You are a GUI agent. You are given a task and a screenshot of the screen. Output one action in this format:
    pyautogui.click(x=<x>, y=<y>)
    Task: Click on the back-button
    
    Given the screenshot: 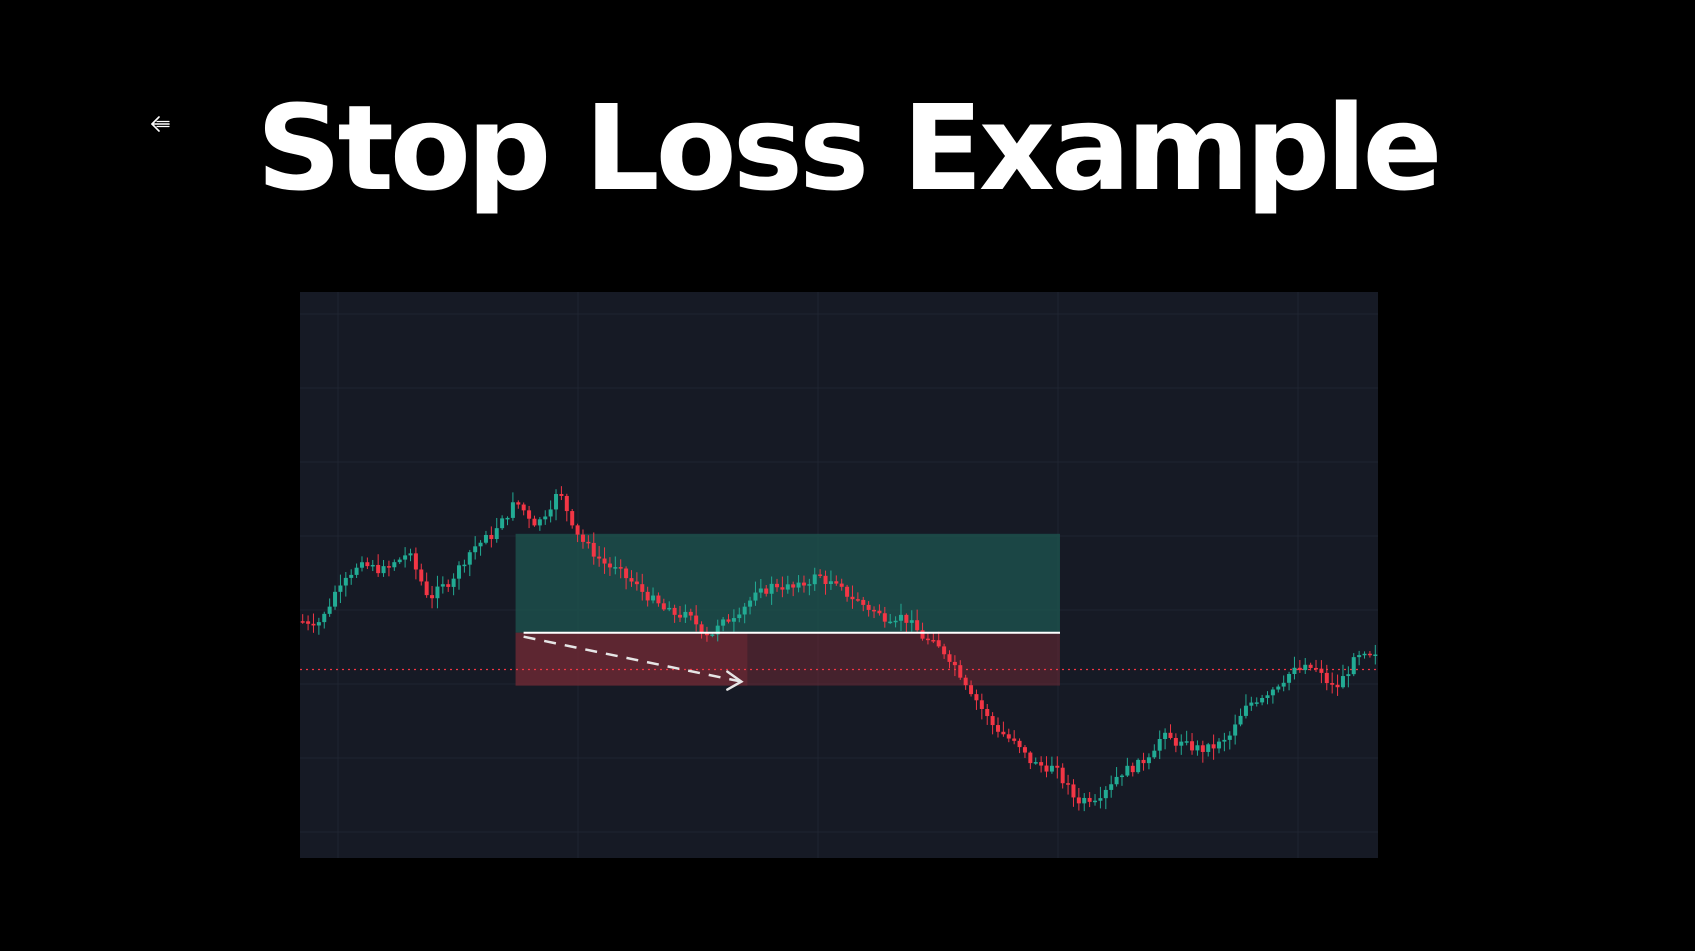 What is the action you would take?
    pyautogui.click(x=161, y=124)
    